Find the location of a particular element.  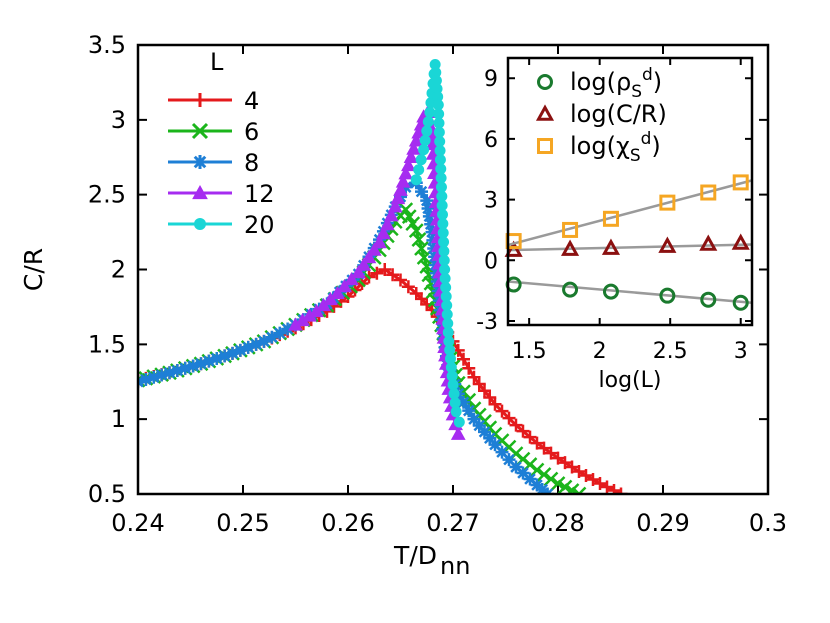

x-tick-label: 0.27 is located at coordinates (452, 523).